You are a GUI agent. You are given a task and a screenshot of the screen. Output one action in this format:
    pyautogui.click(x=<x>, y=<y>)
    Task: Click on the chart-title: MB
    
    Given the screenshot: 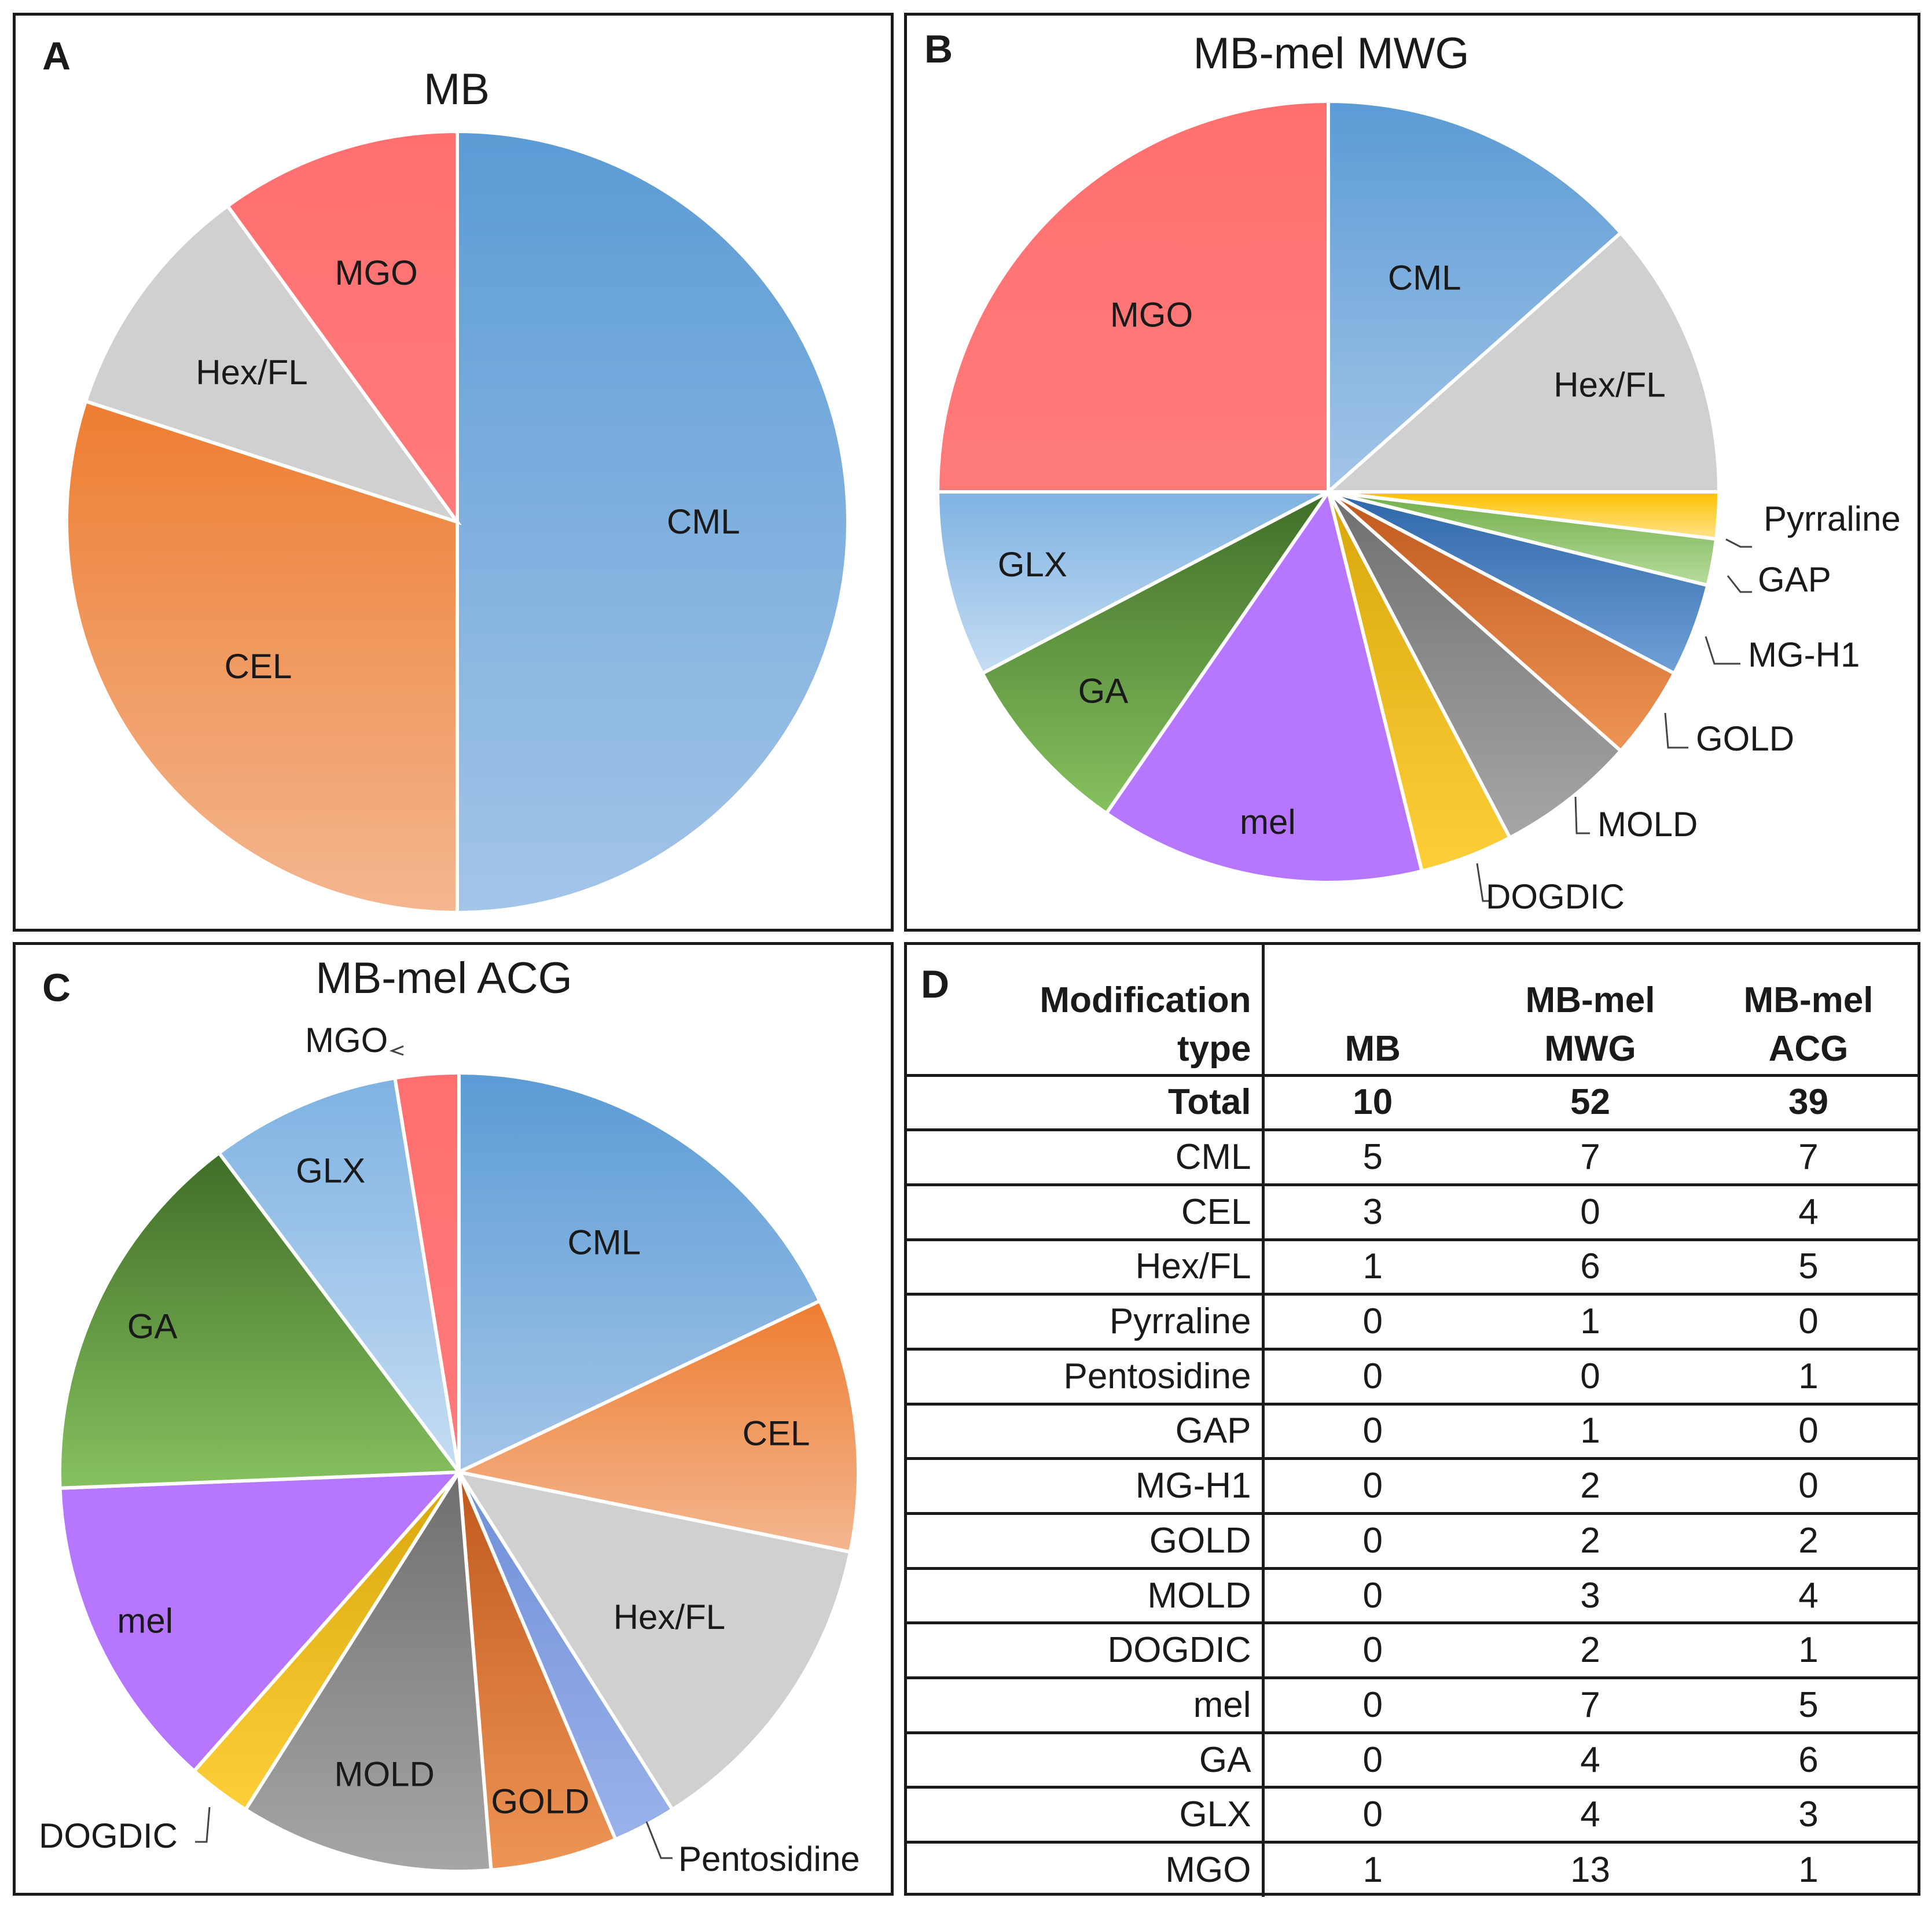 What is the action you would take?
    pyautogui.click(x=457, y=89)
    